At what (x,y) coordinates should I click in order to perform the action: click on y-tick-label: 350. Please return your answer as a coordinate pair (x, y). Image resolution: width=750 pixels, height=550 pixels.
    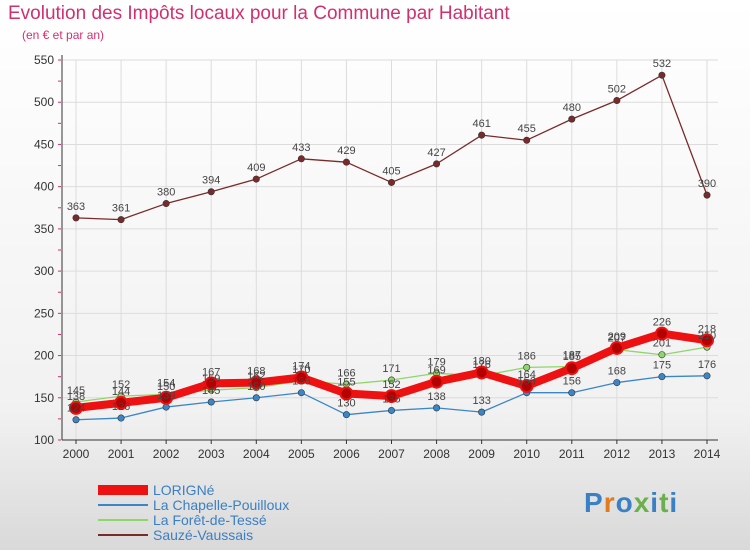
    Looking at the image, I should click on (44, 229).